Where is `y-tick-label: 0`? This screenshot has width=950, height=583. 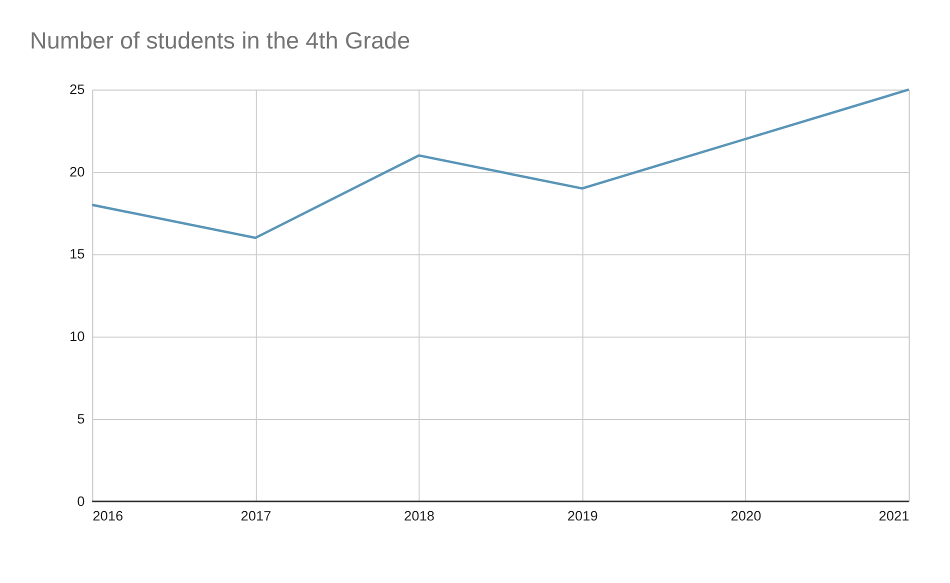 y-tick-label: 0 is located at coordinates (81, 501).